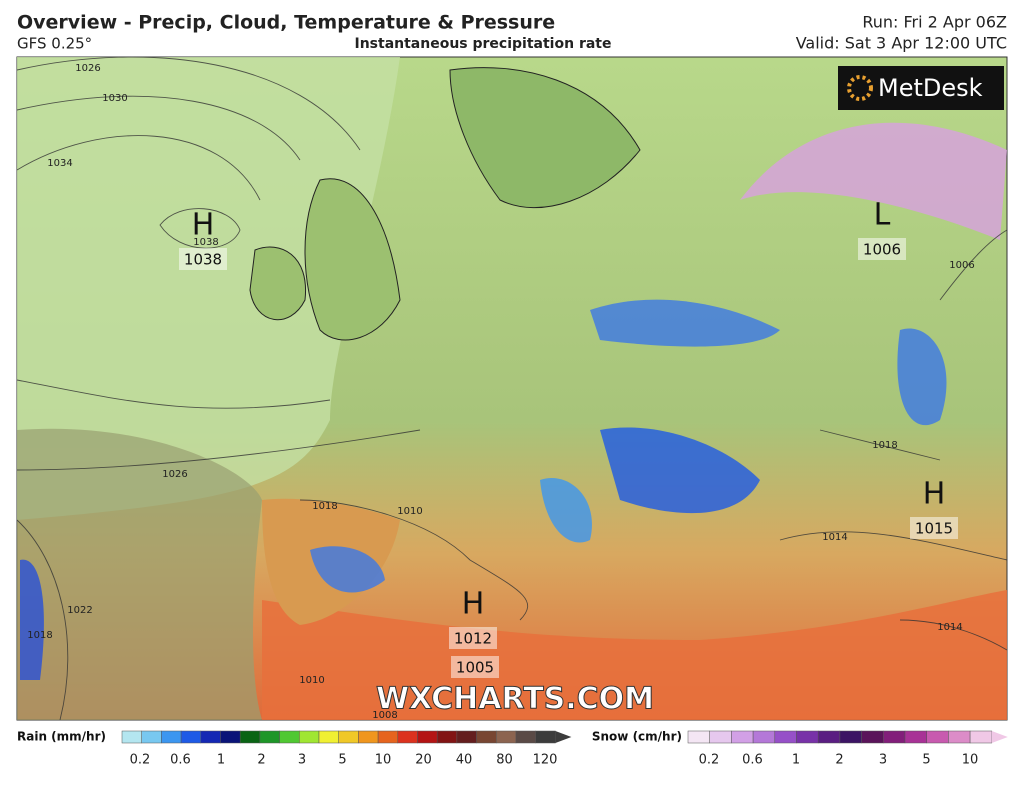  What do you see at coordinates (563, 737) in the screenshot?
I see `rain-arrow` at bounding box center [563, 737].